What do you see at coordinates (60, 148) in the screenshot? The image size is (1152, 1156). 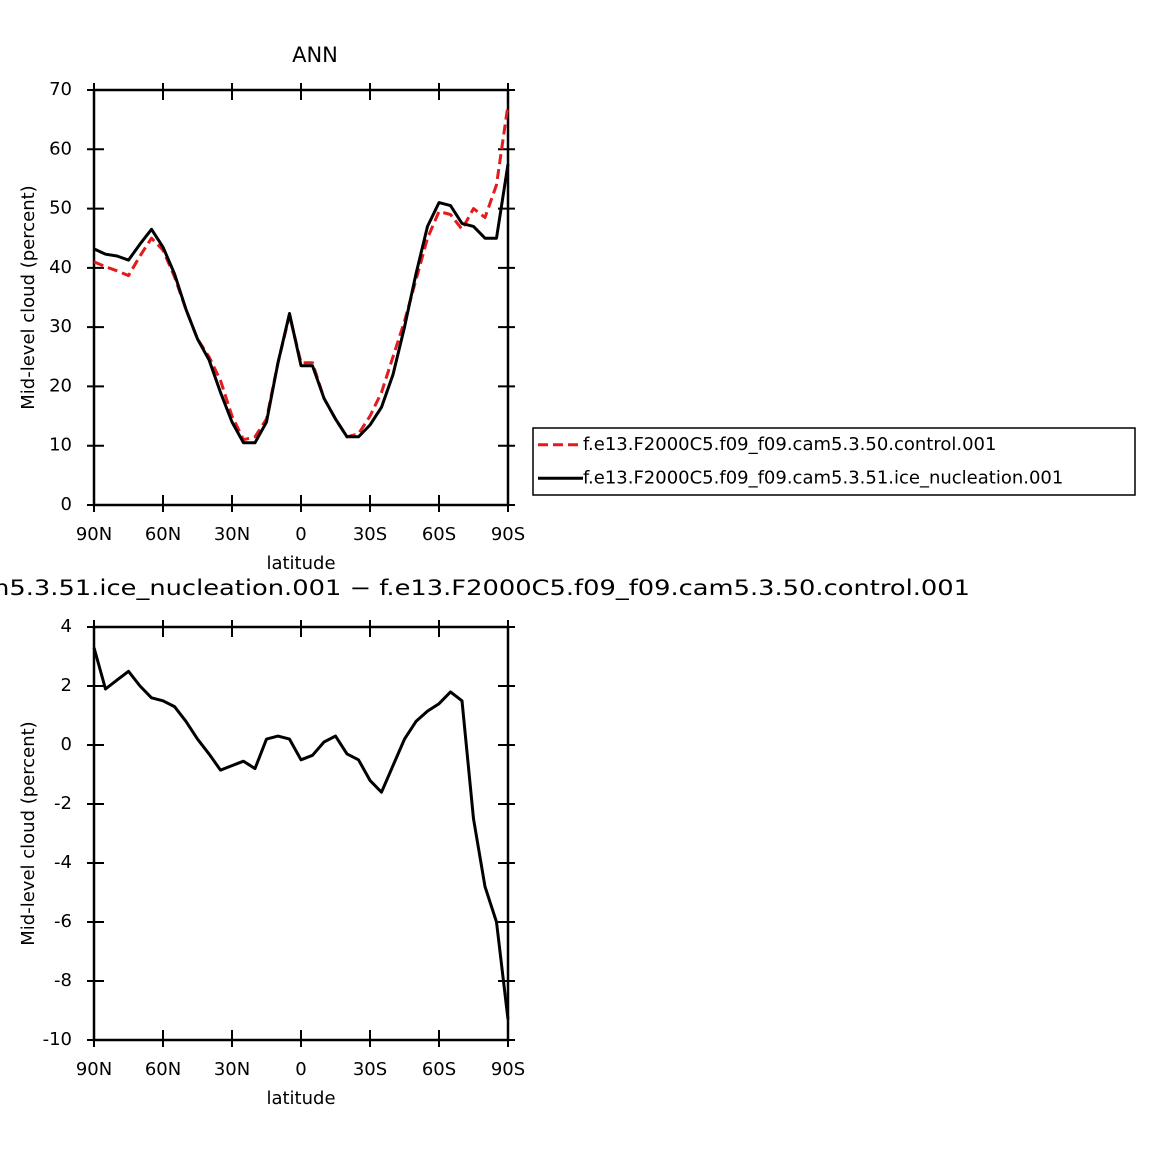 I see `y-tick-label: 60` at bounding box center [60, 148].